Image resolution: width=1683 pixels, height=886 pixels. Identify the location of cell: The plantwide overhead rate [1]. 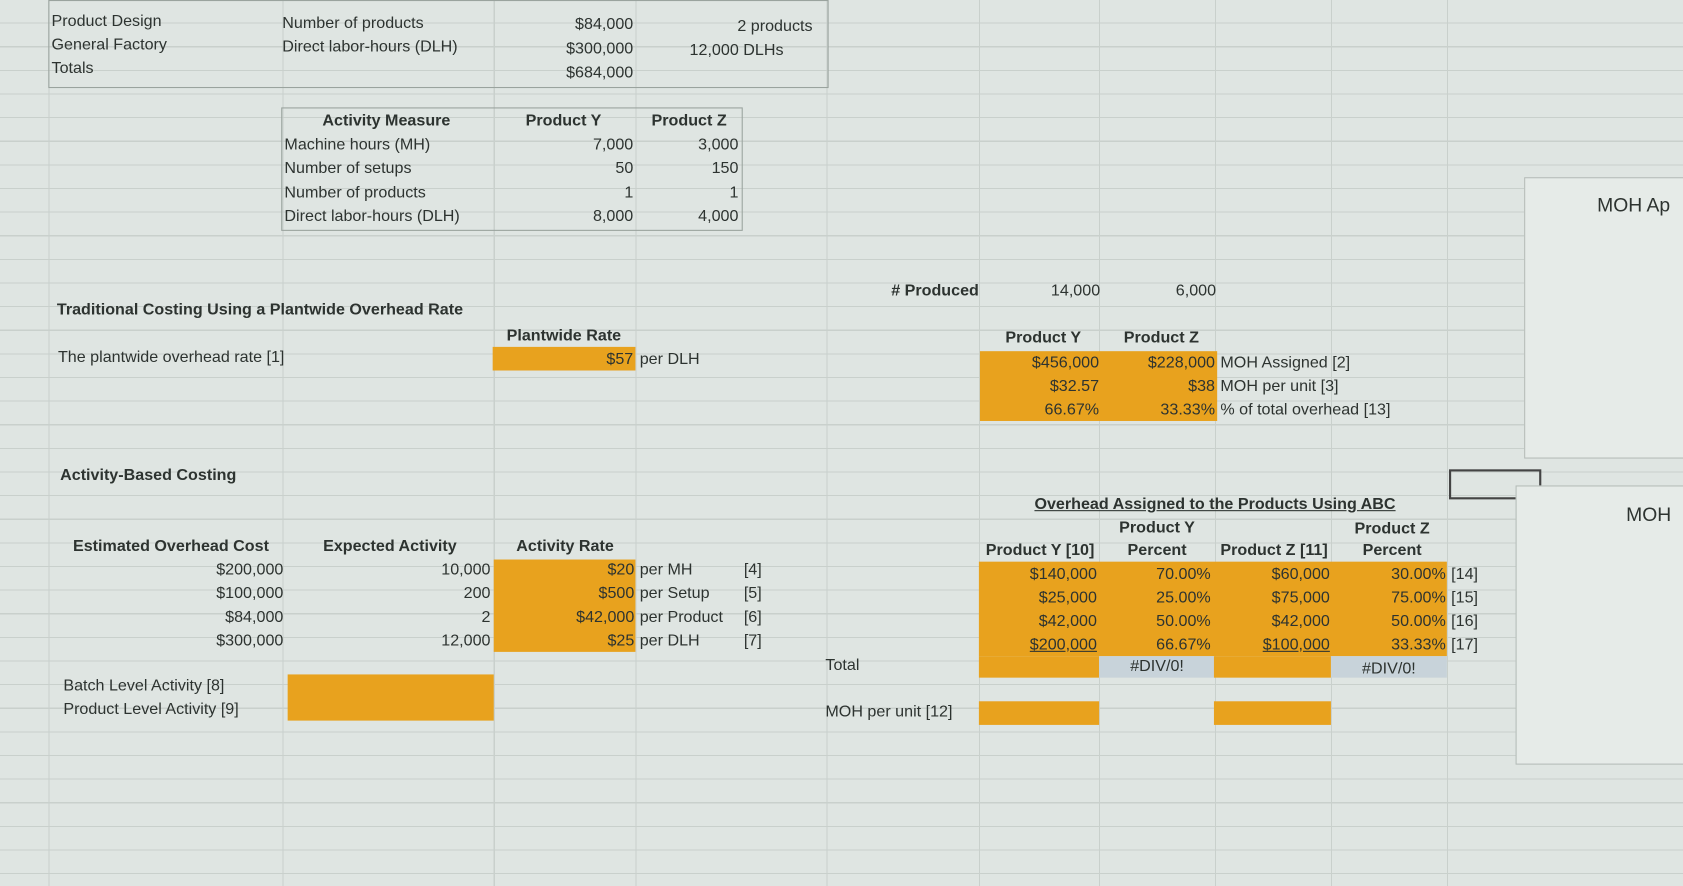
(171, 357).